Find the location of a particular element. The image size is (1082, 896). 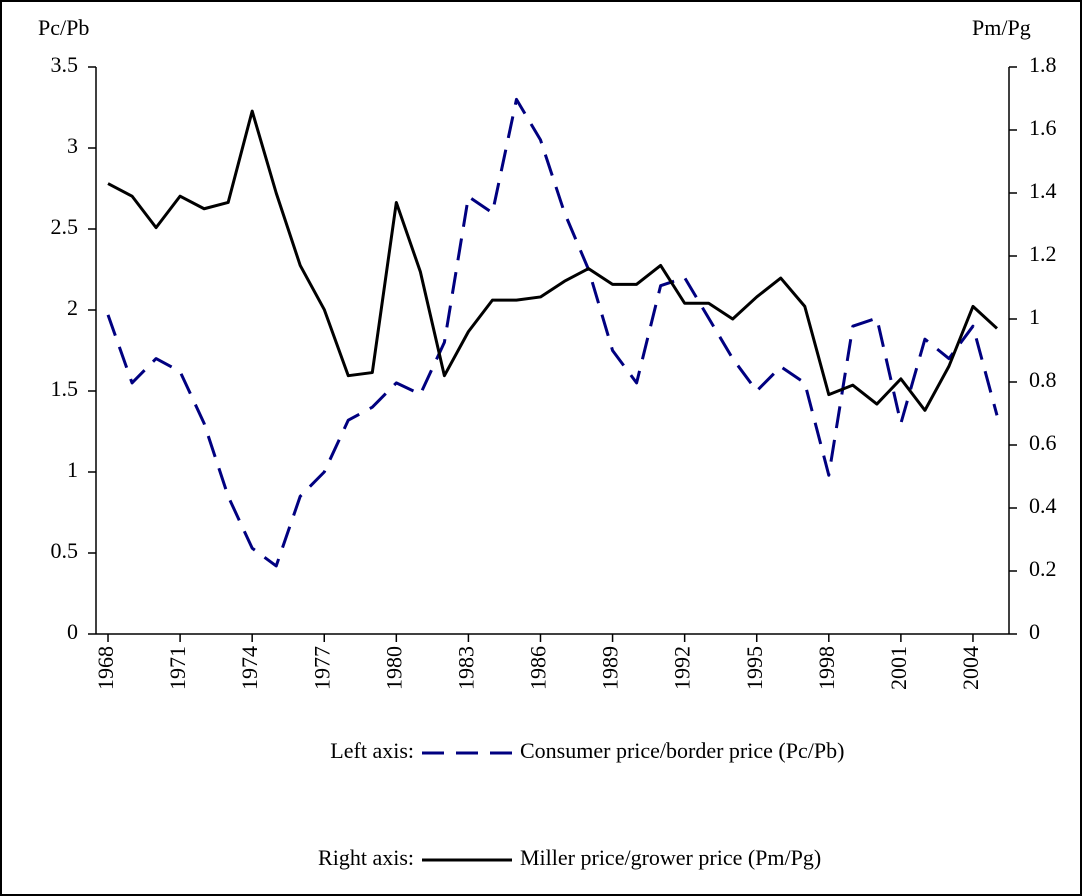

y-tick-label: 3.5 is located at coordinates (65, 64).